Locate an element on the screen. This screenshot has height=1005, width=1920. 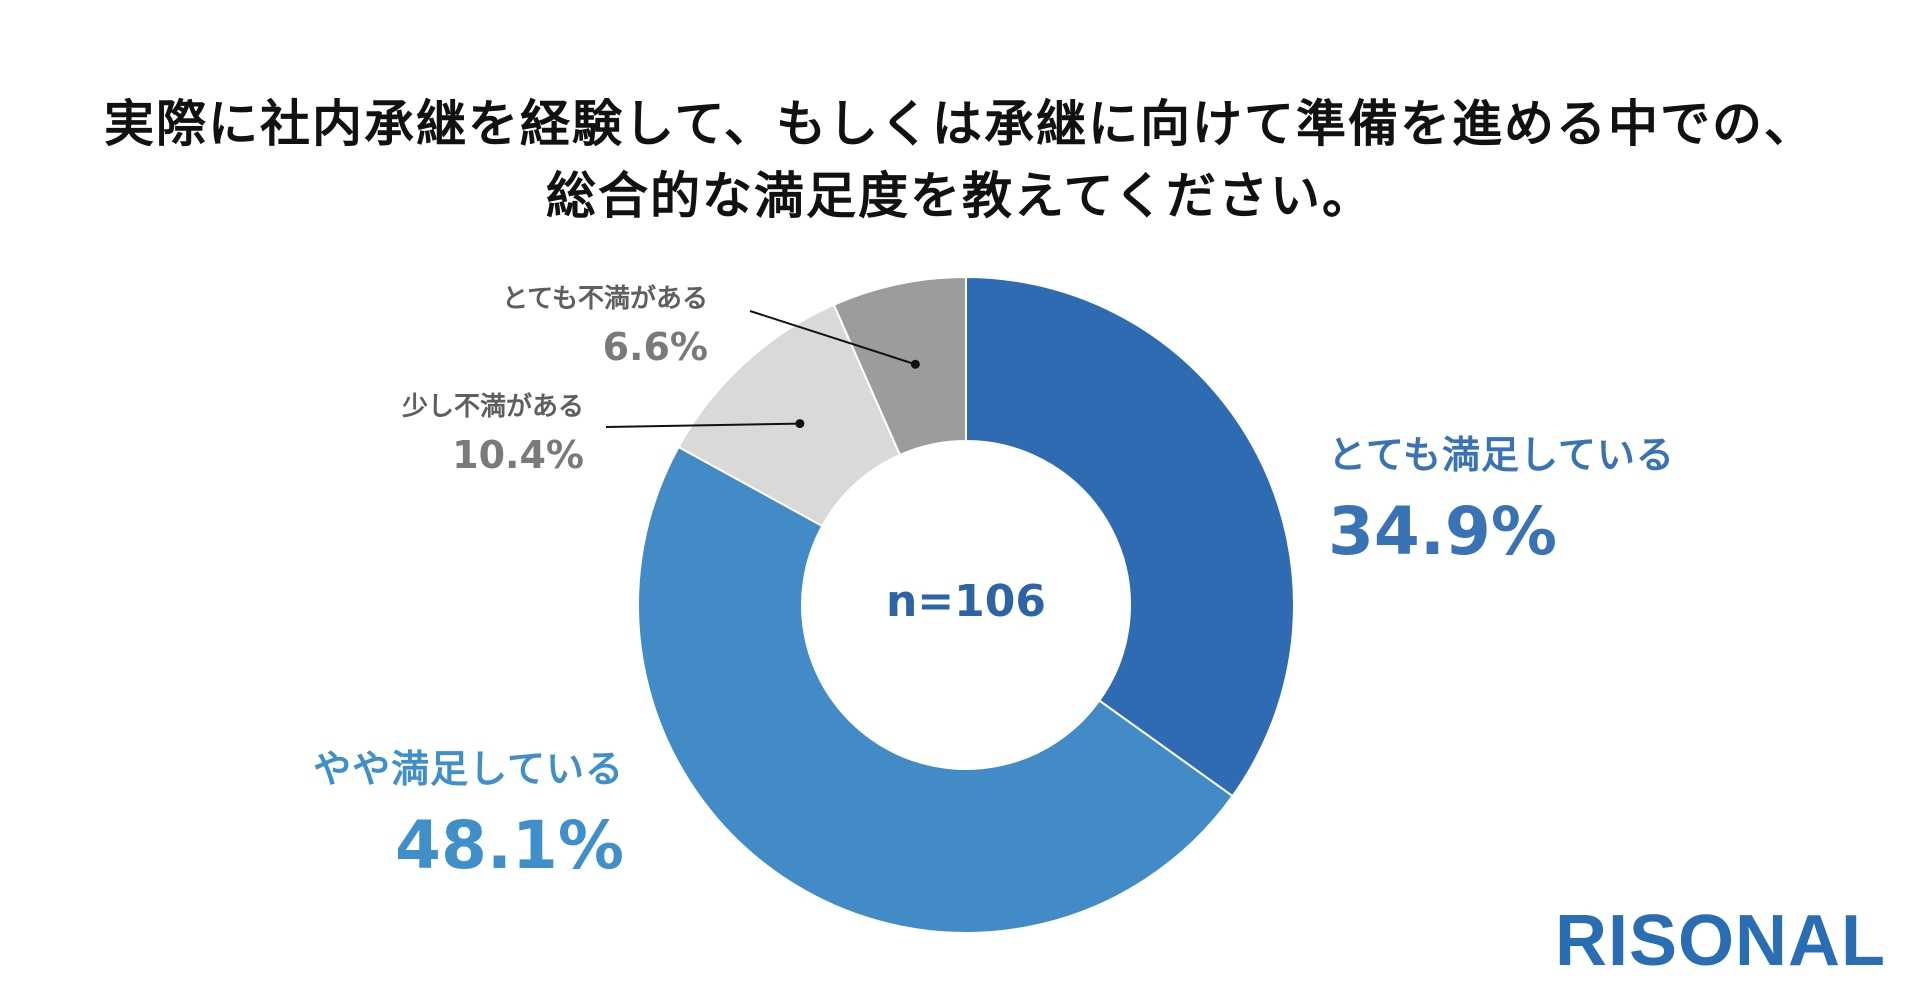
donut-slice-very-dissatisfied is located at coordinates (899, 366).